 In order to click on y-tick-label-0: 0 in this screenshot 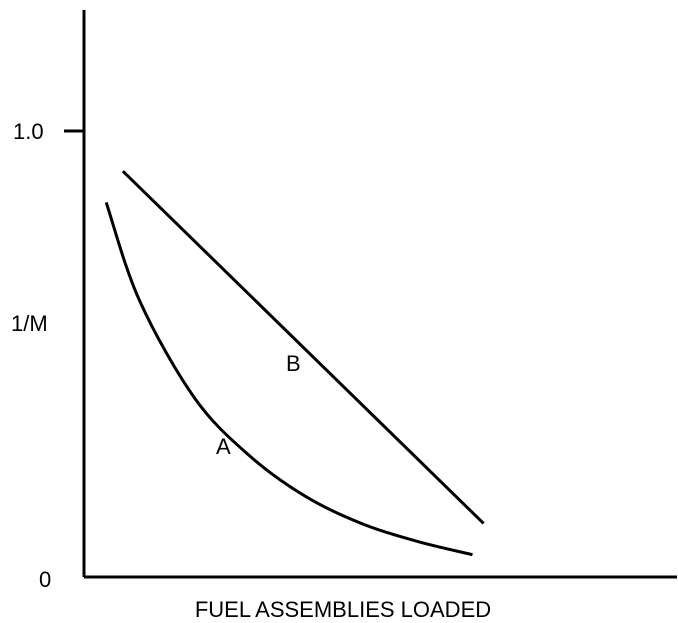, I will do `click(45, 579)`.